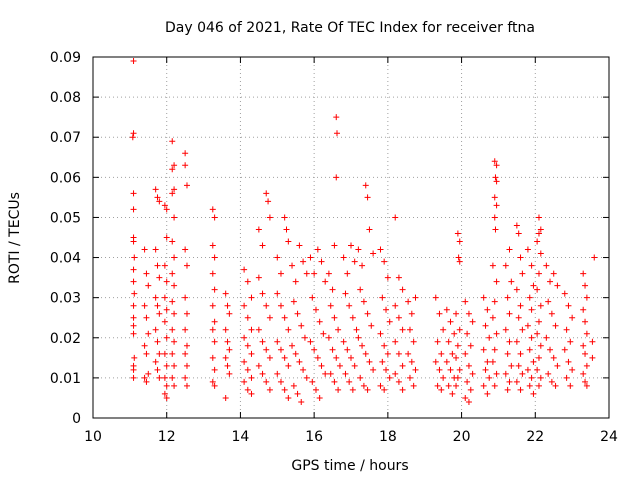 The height and width of the screenshot is (480, 640). What do you see at coordinates (65, 138) in the screenshot?
I see `y-tick-label: 0.07` at bounding box center [65, 138].